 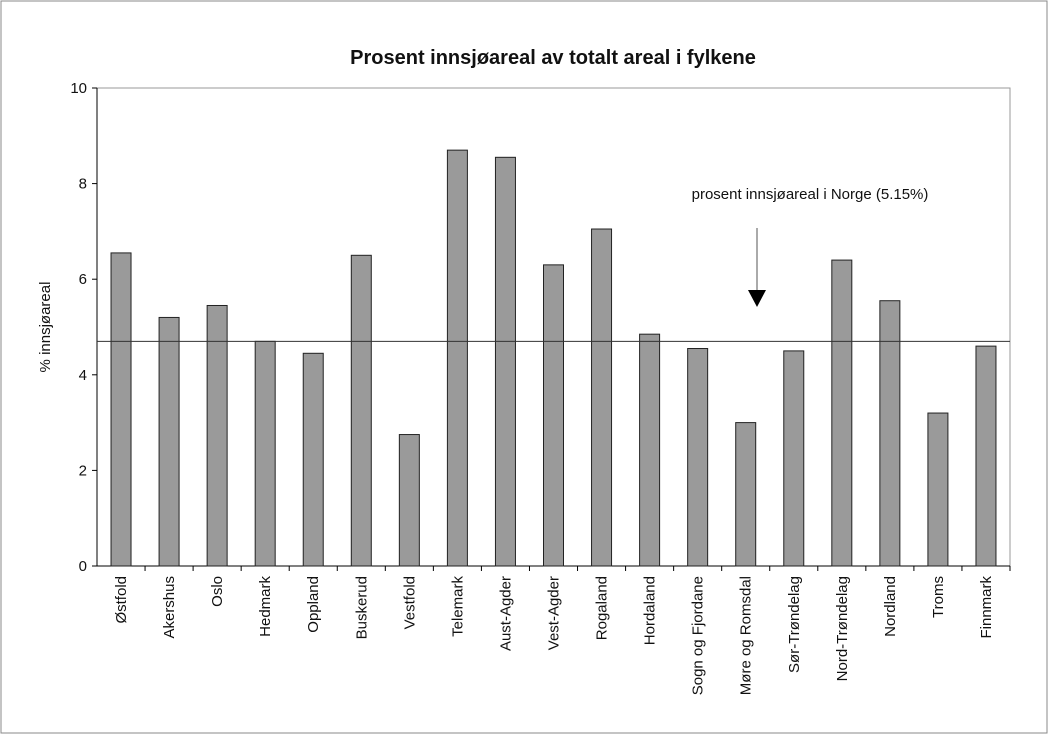 I want to click on x-tick-label: Sogn og Fjordane, so click(x=698, y=635).